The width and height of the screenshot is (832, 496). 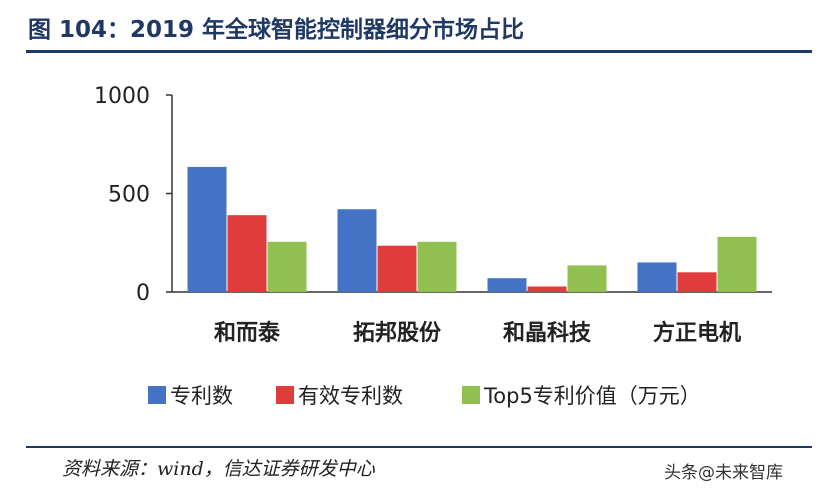 I want to click on category-label: 和而泰, so click(x=247, y=333).